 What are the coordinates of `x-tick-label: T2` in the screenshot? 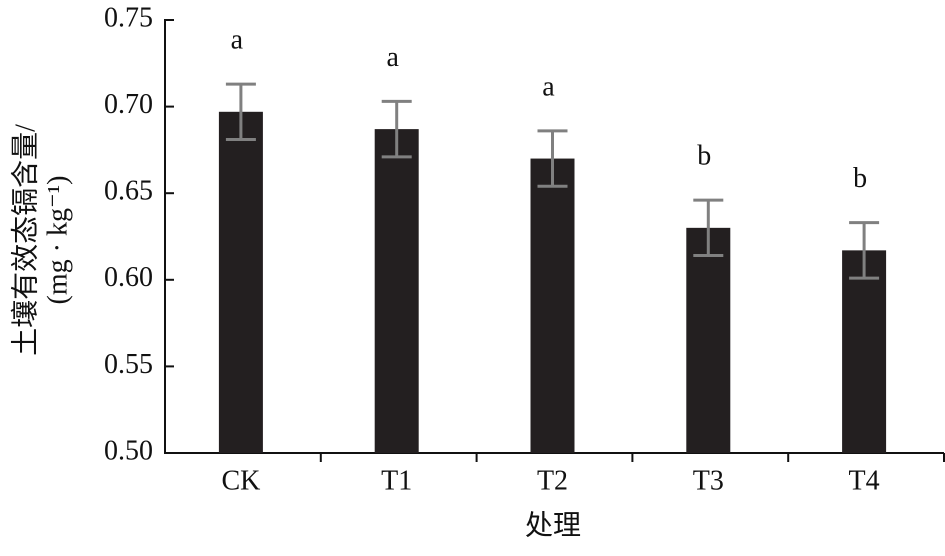 It's located at (552, 480).